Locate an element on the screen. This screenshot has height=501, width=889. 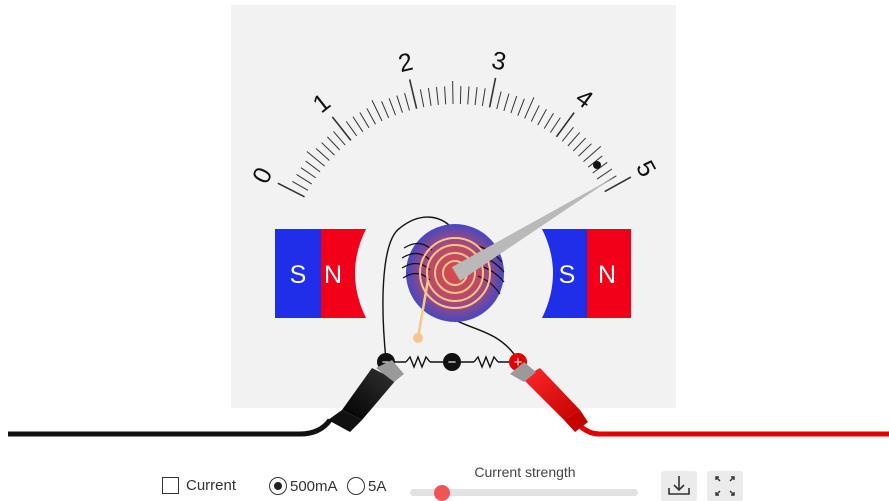
range-radio-5a-label: 5A is located at coordinates (377, 486).